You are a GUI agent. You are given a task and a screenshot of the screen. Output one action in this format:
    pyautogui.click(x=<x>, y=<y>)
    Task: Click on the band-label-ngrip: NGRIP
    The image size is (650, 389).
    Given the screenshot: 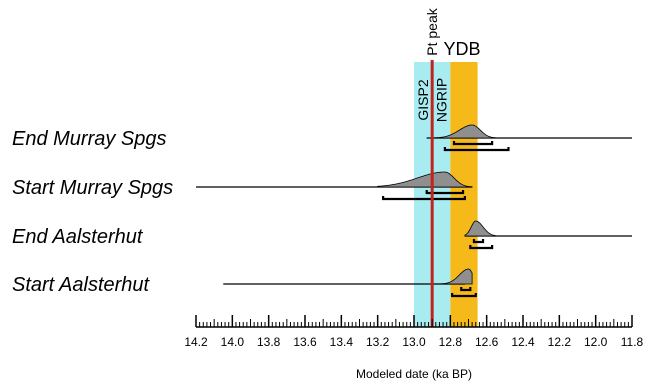 What is the action you would take?
    pyautogui.click(x=441, y=100)
    